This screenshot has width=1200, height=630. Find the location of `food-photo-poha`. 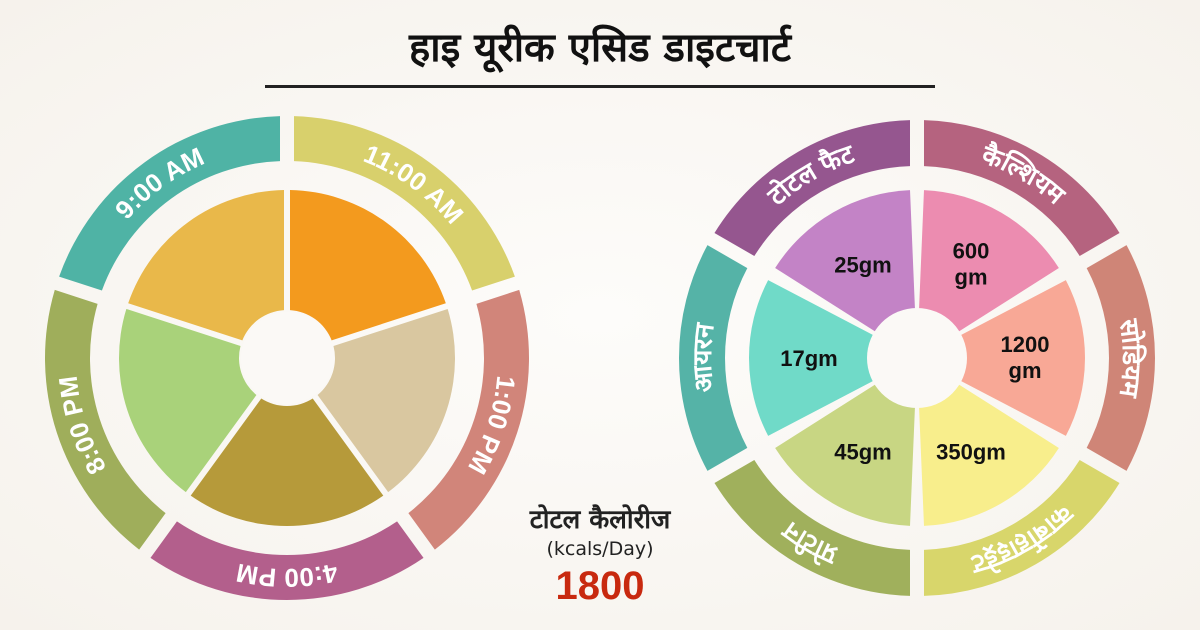

food-photo-poha is located at coordinates (386, 400).